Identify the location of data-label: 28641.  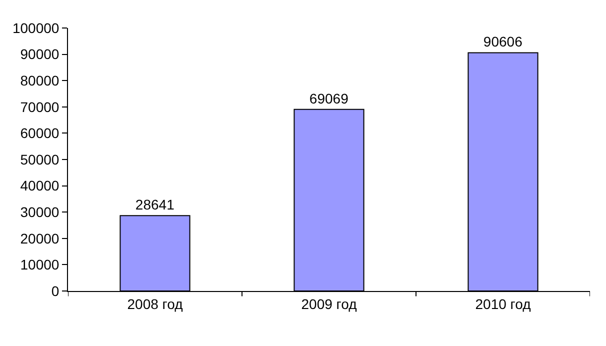
(155, 204).